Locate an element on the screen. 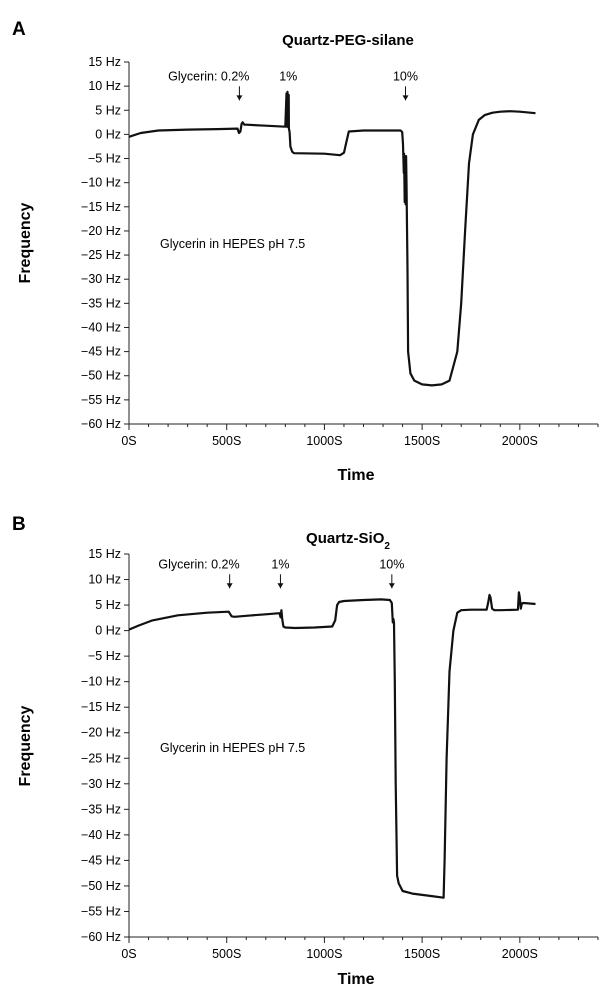 The image size is (609, 992). chart-title: Quartz-SiO2 is located at coordinates (348, 541).